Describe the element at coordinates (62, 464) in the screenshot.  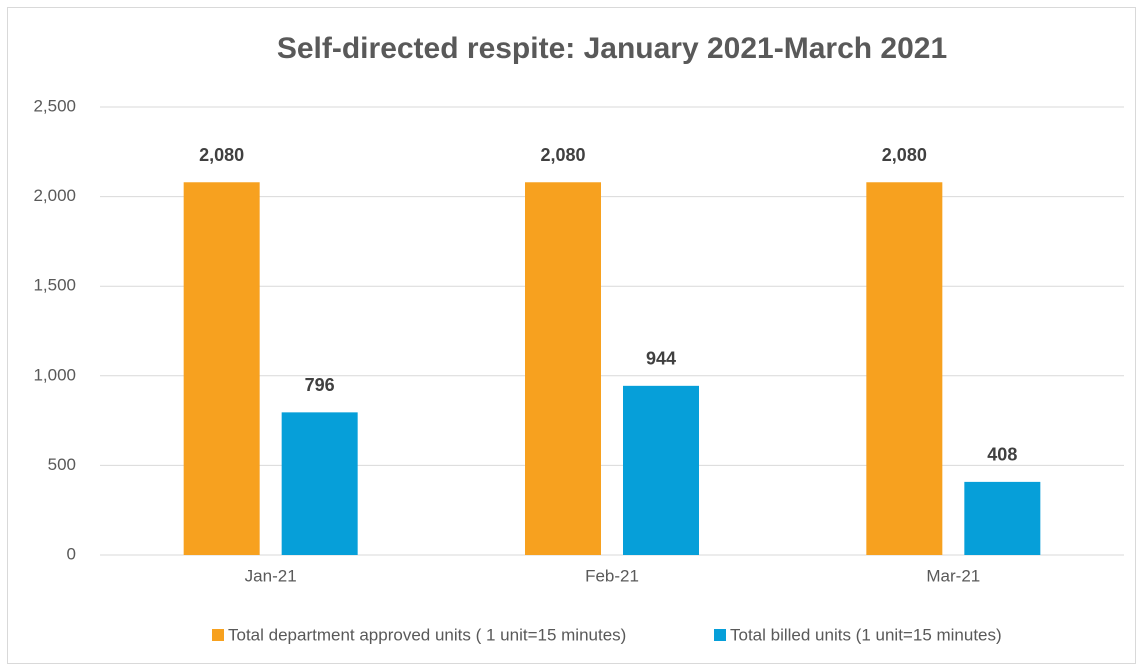
I see `y-tick-label: 500` at that location.